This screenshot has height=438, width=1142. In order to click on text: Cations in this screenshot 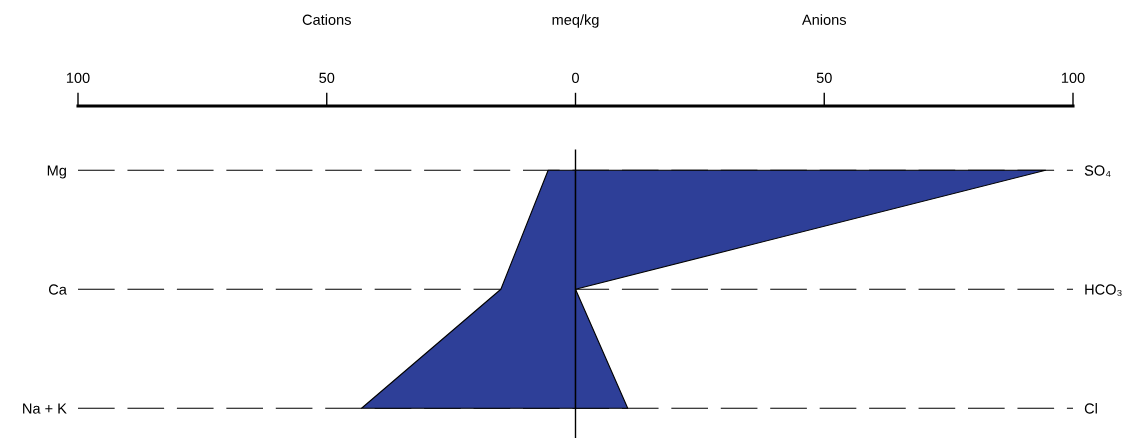, I will do `click(326, 19)`.